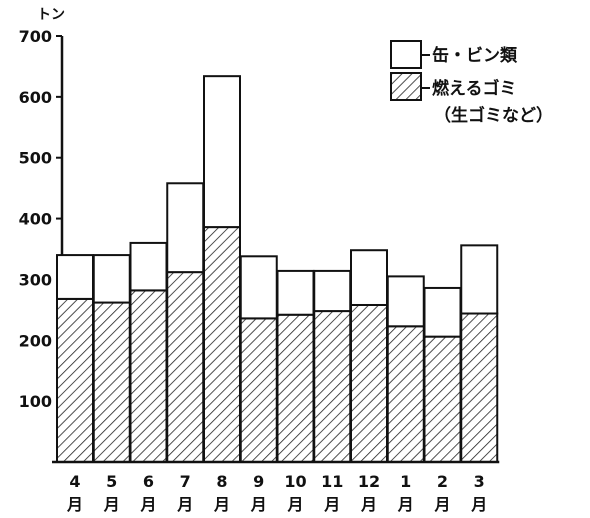 This screenshot has width=590, height=518. Describe the element at coordinates (442, 481) in the screenshot. I see `x-category-number: 2` at that location.